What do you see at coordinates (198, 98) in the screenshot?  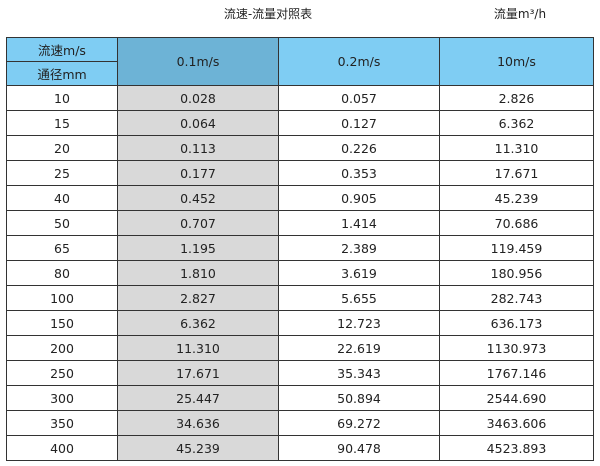 I see `flow-cell: 0.028` at bounding box center [198, 98].